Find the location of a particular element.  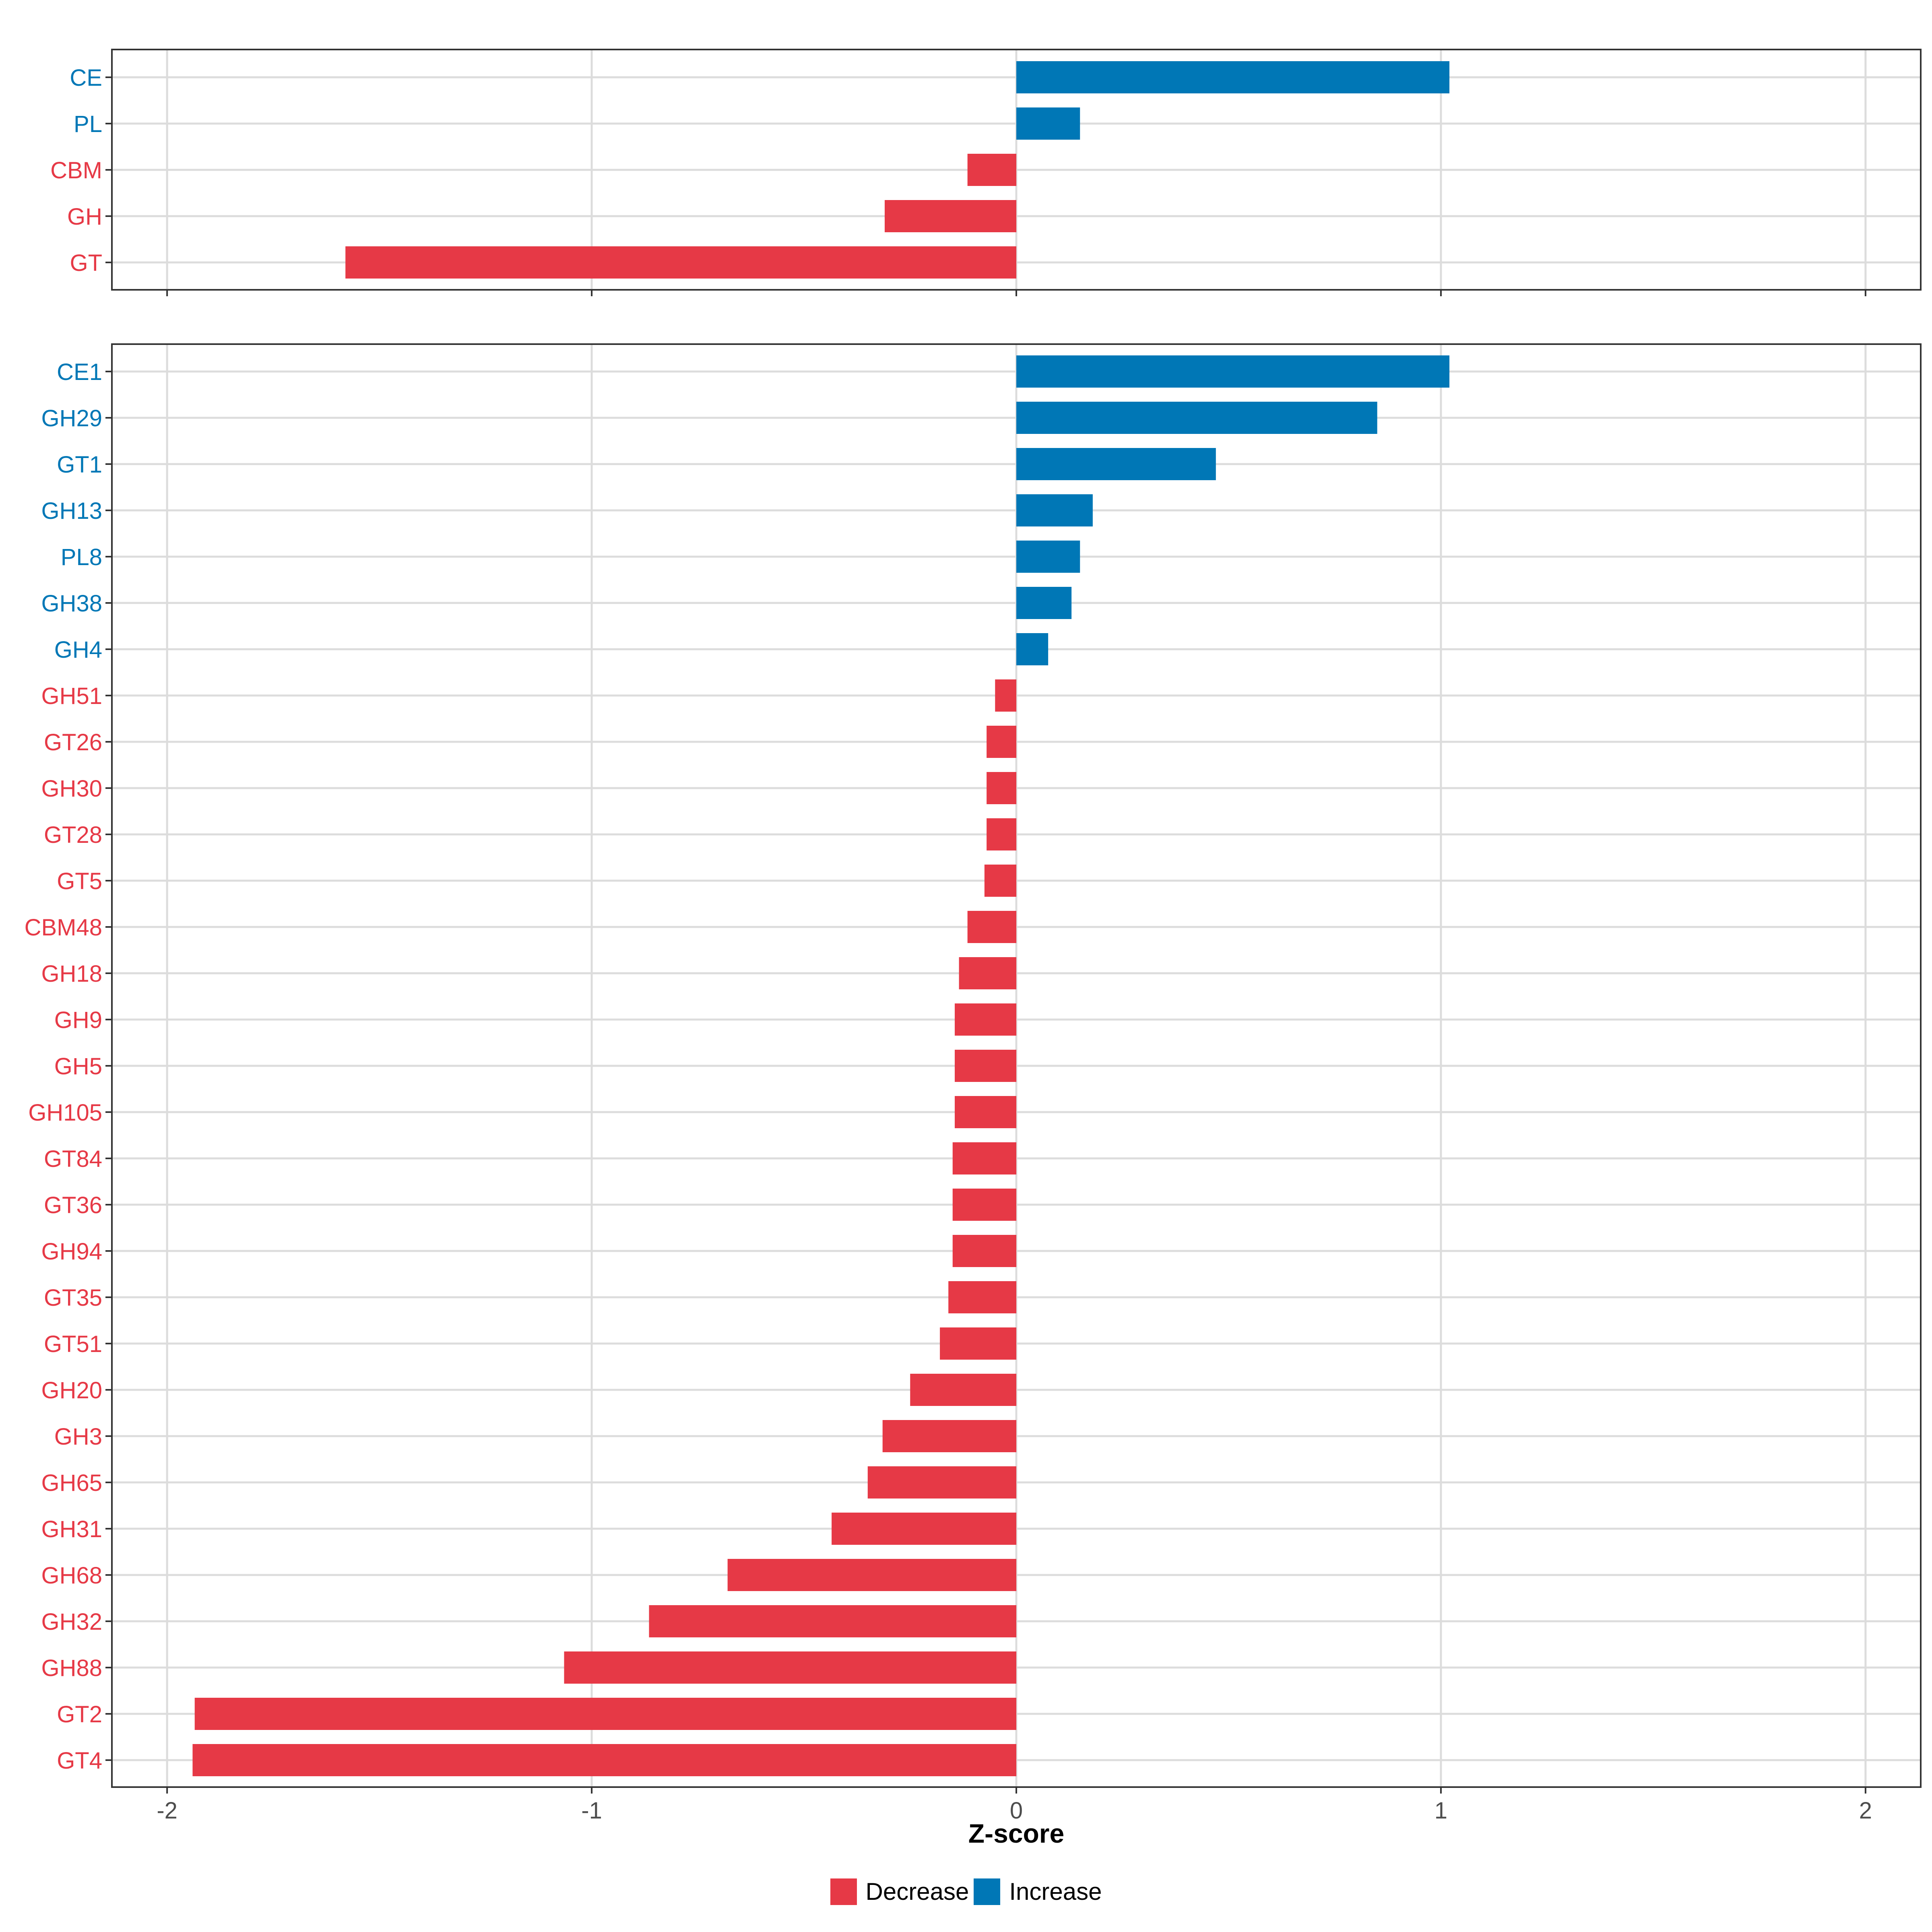

bar-gt84 is located at coordinates (984, 1158).